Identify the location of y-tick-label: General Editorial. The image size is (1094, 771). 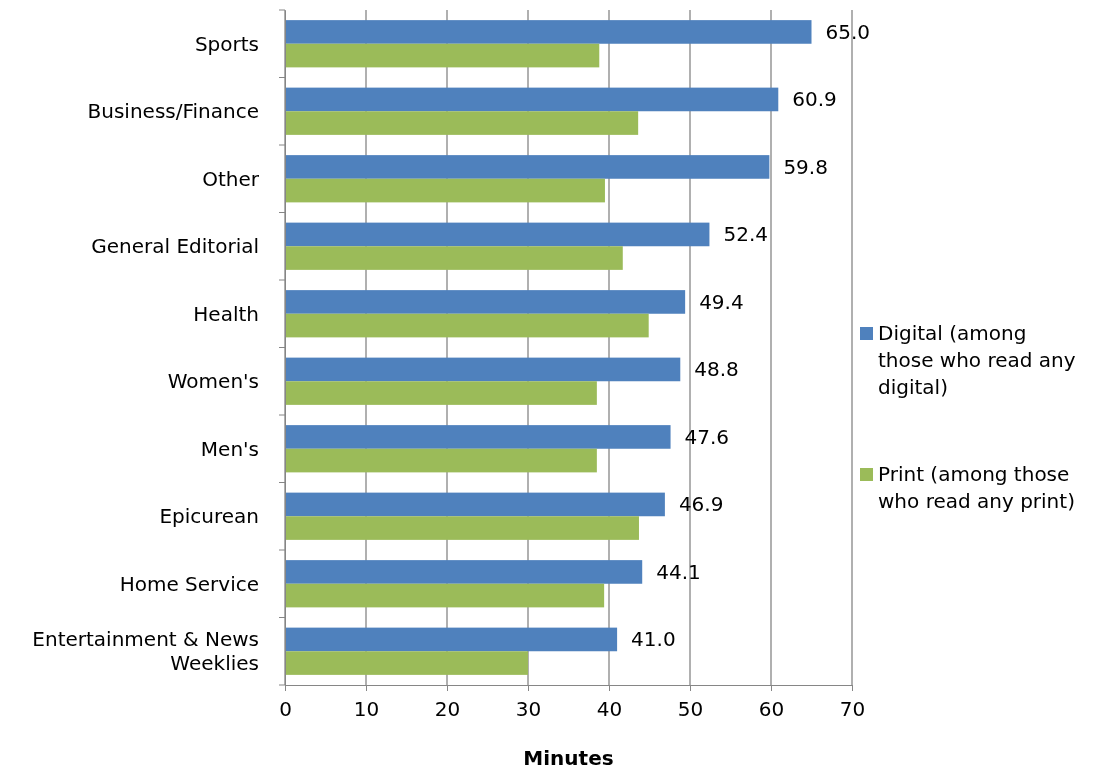
(175, 246).